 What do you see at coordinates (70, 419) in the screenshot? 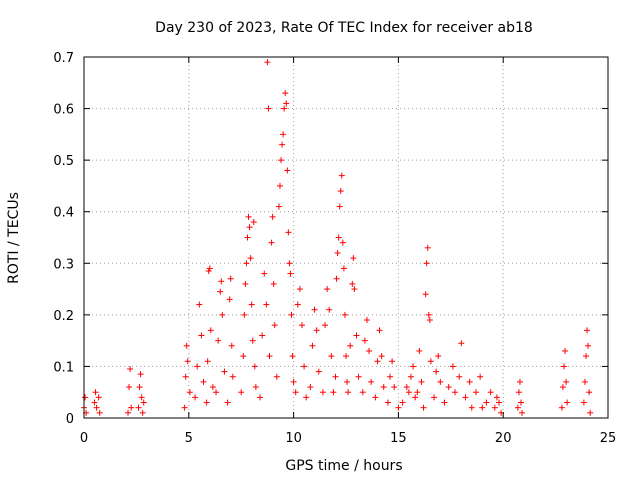
I see `y-tick-label: 0` at bounding box center [70, 419].